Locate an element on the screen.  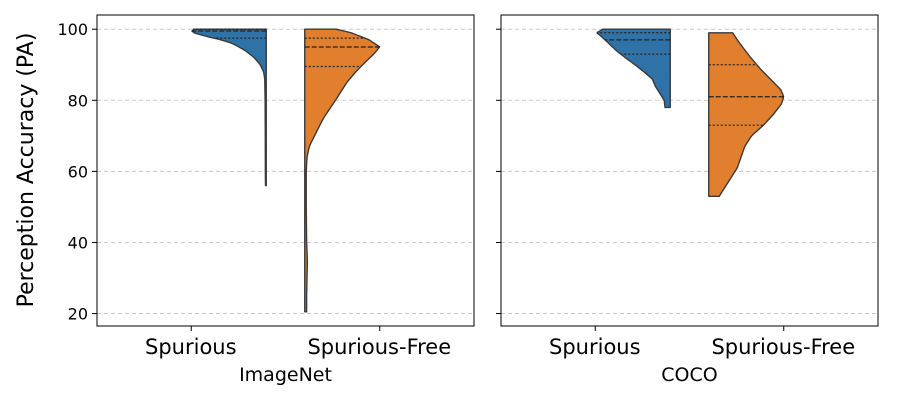
y-tick-label: 100 is located at coordinates (72, 29).